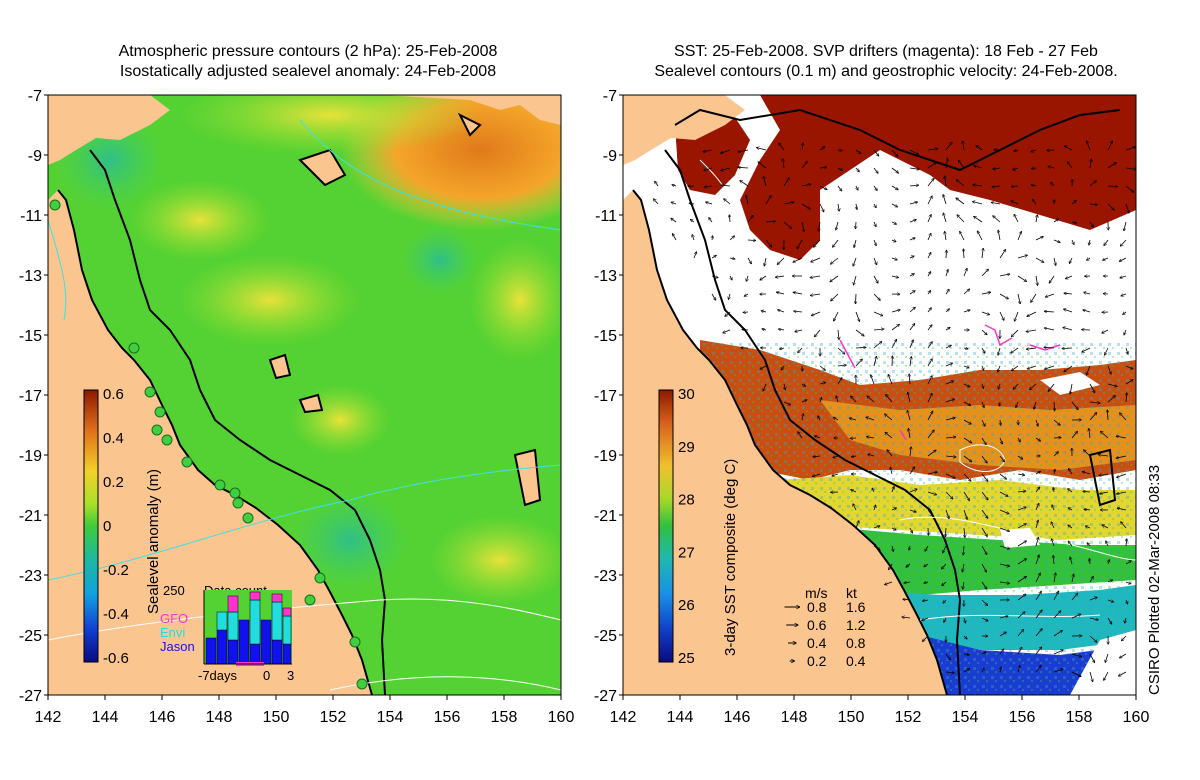 Image resolution: width=1200 pixels, height=780 pixels. I want to click on left-colorbar-label: Sealevel anomaly (m), so click(153, 541).